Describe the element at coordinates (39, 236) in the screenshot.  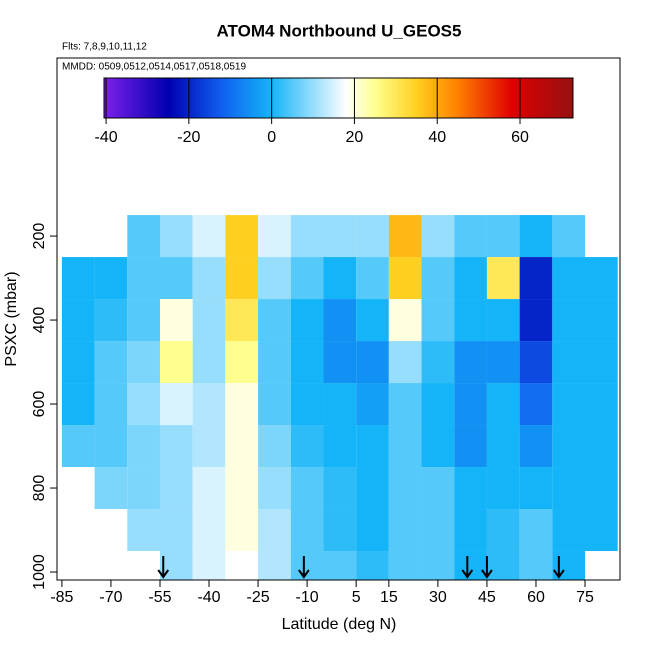
I see `y-tick-label: 200` at that location.